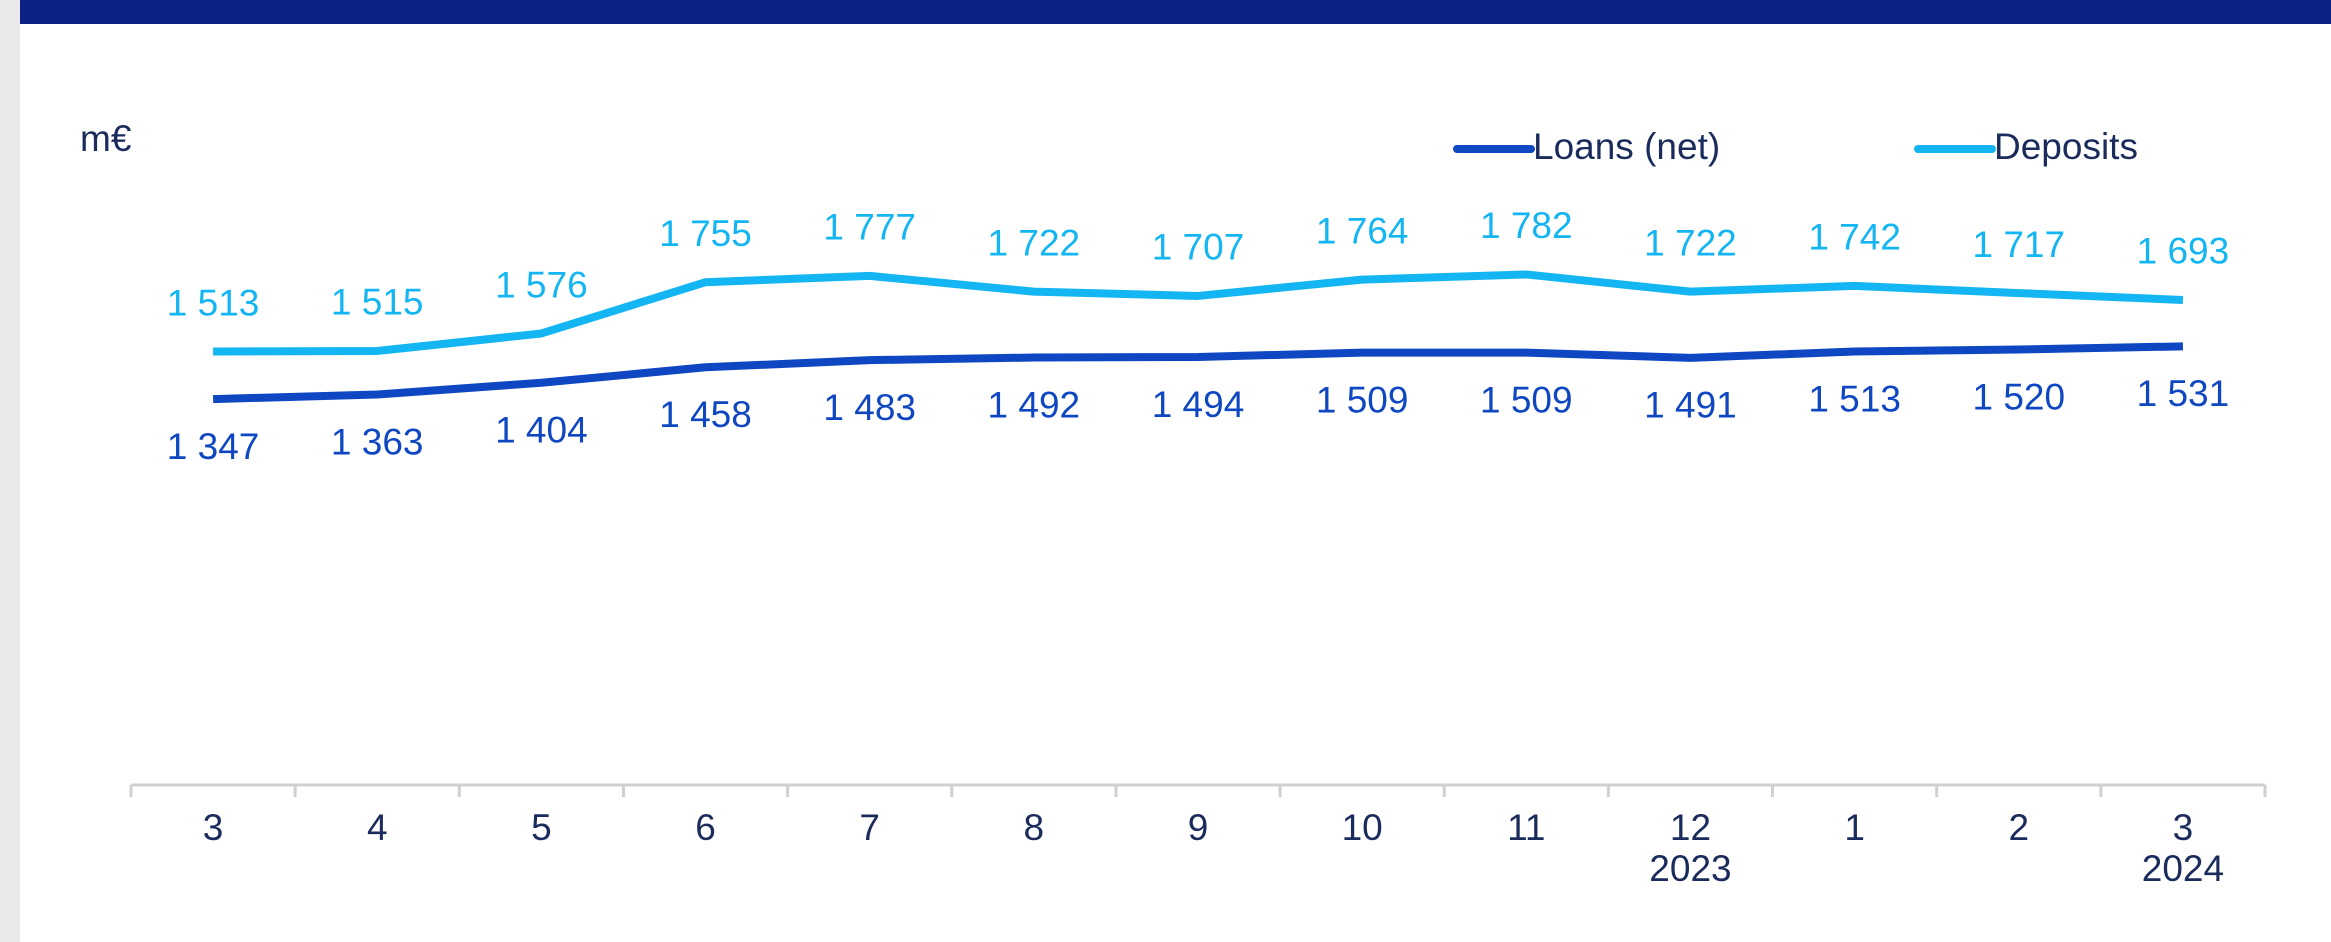 This screenshot has height=942, width=2331. What do you see at coordinates (541, 827) in the screenshot?
I see `x-tick-label: 5` at bounding box center [541, 827].